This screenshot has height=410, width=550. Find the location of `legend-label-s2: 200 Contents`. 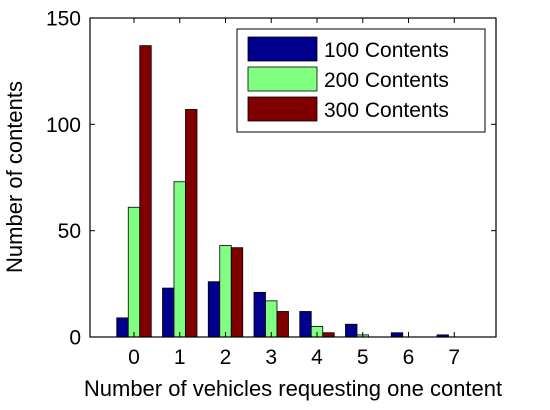

legend-label-s2: 200 Contents is located at coordinates (386, 80).